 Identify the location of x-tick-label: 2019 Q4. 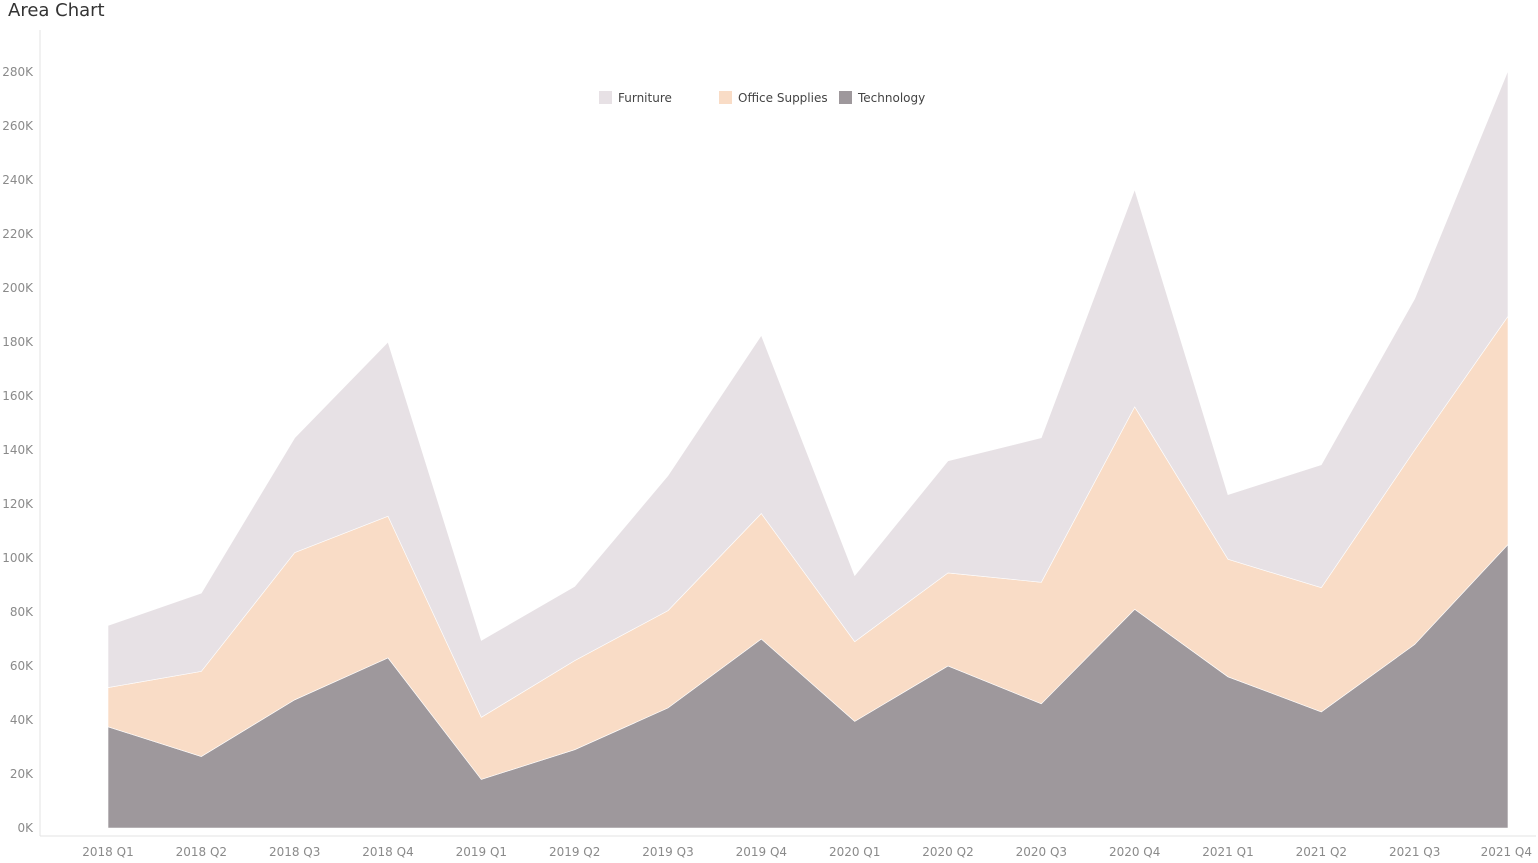
(761, 852).